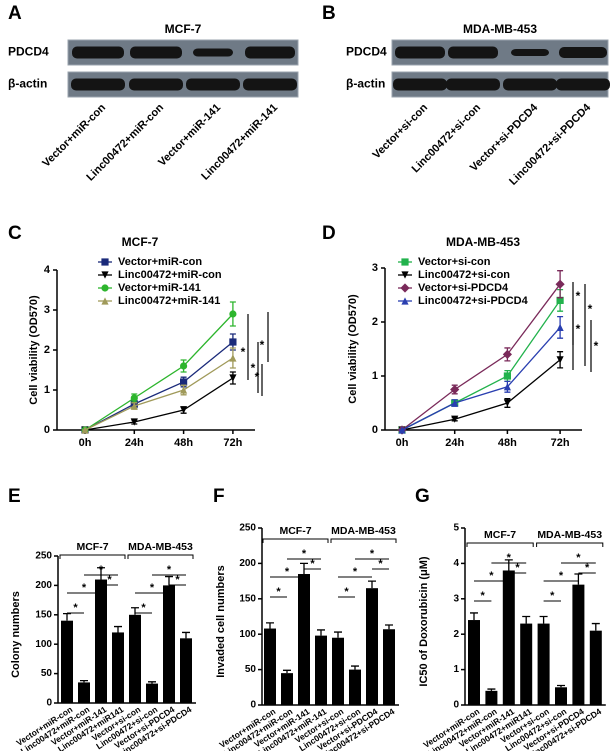 The width and height of the screenshot is (614, 751). I want to click on group-label: MDA-MB-453, so click(160, 547).